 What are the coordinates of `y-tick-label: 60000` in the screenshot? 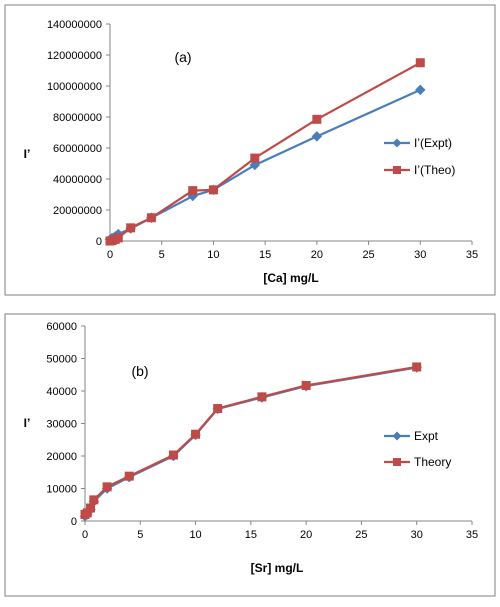 It's located at (61, 327).